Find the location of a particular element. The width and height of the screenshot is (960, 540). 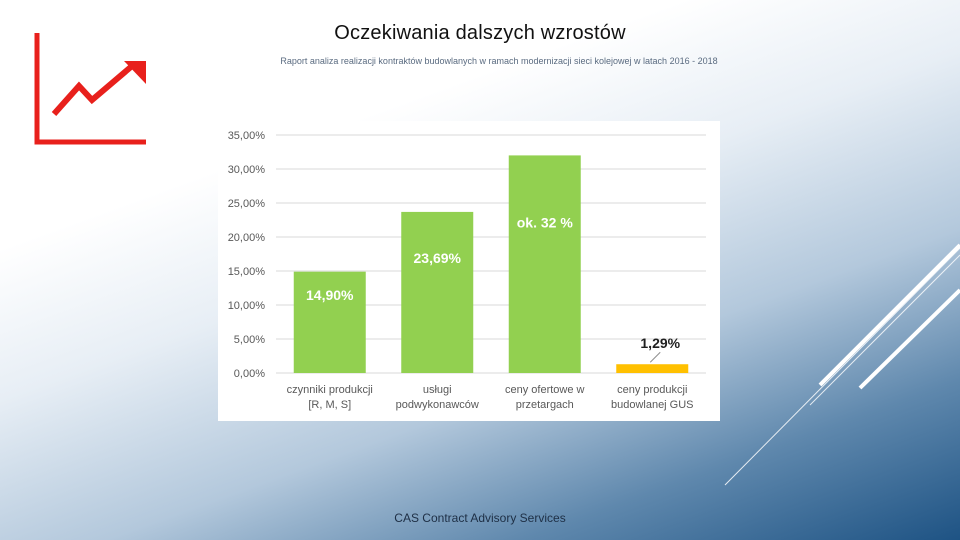

data-label: 14,90% is located at coordinates (330, 295).